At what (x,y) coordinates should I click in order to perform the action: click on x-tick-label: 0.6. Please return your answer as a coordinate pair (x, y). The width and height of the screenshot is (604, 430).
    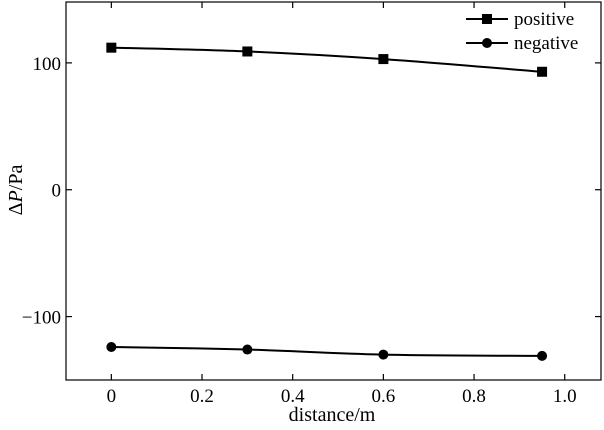
    Looking at the image, I should click on (383, 396).